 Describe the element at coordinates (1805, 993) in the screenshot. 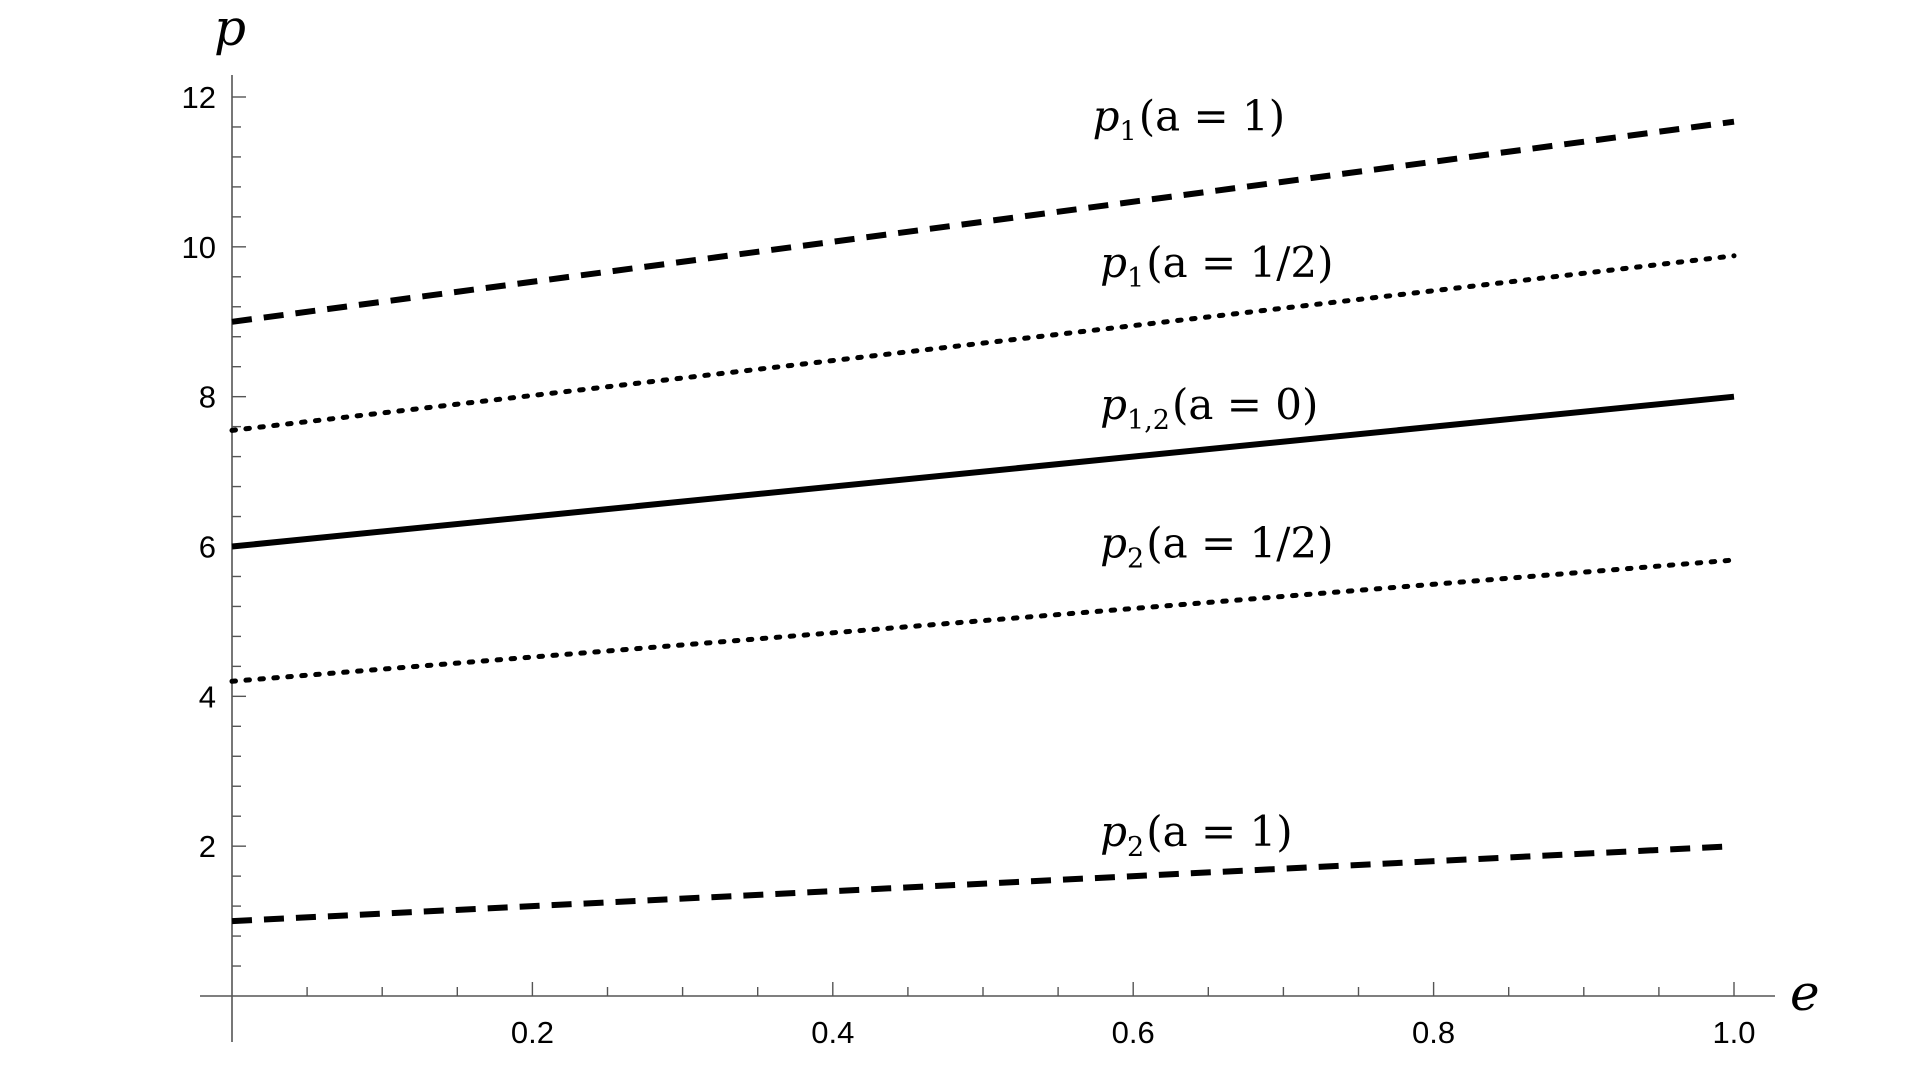

I see `x-axis-label: e` at that location.